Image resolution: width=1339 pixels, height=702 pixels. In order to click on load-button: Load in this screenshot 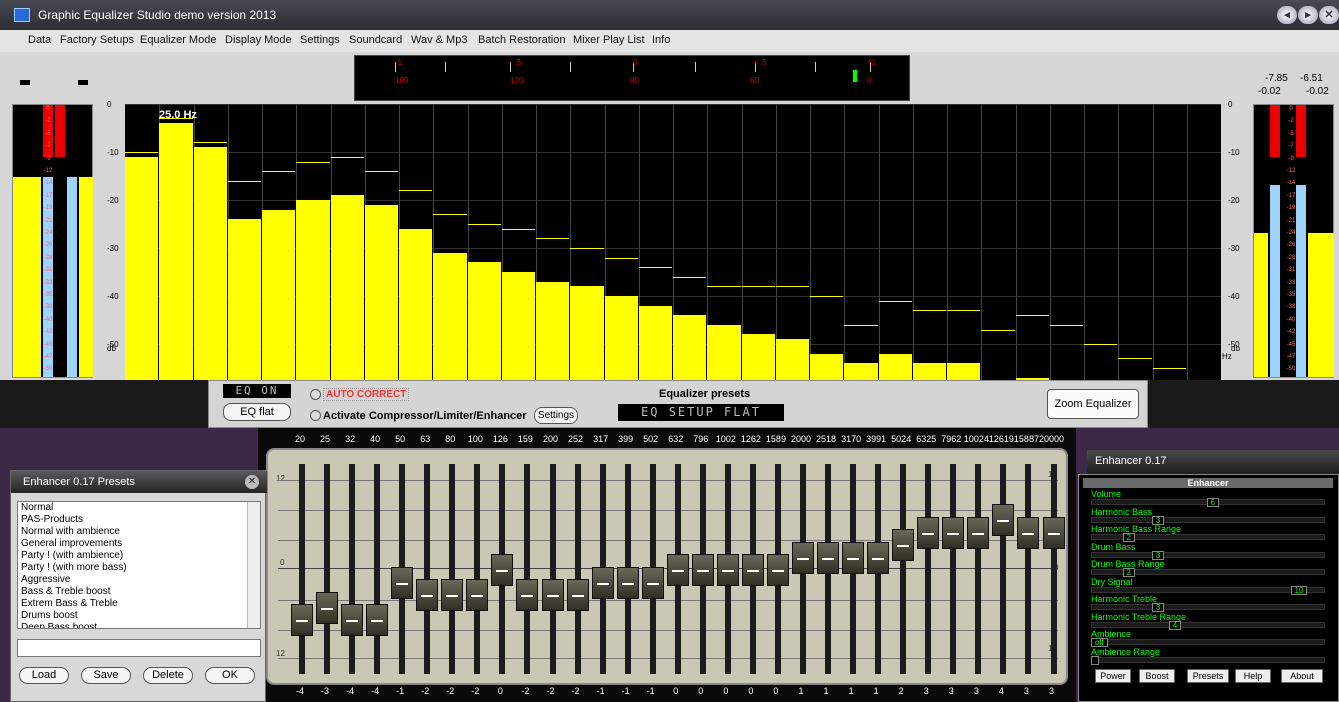, I will do `click(44, 675)`.